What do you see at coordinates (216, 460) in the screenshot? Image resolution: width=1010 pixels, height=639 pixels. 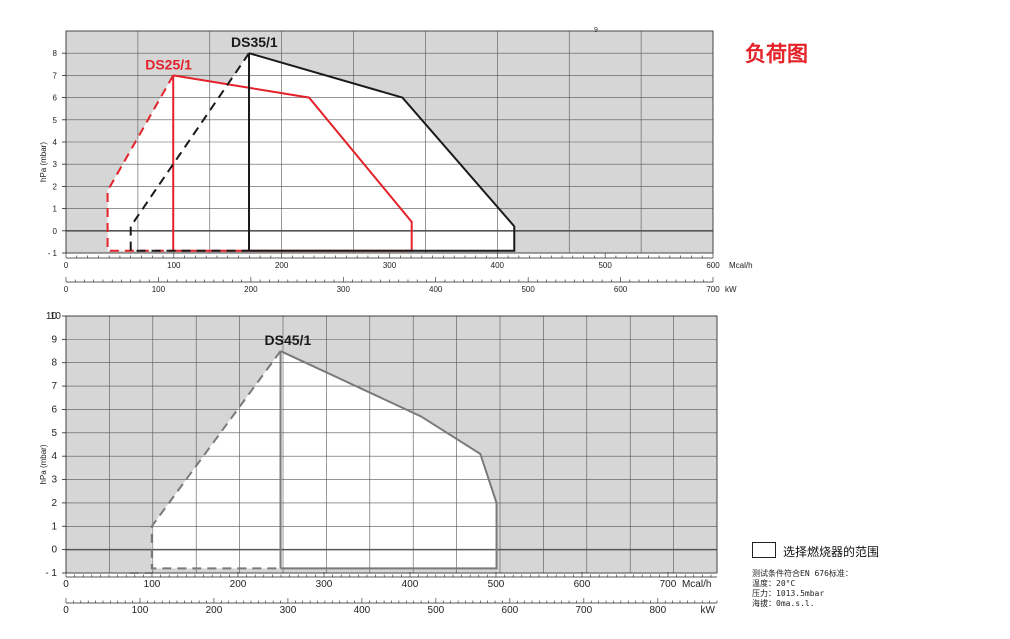 I see `series-dashed-DS45/1` at bounding box center [216, 460].